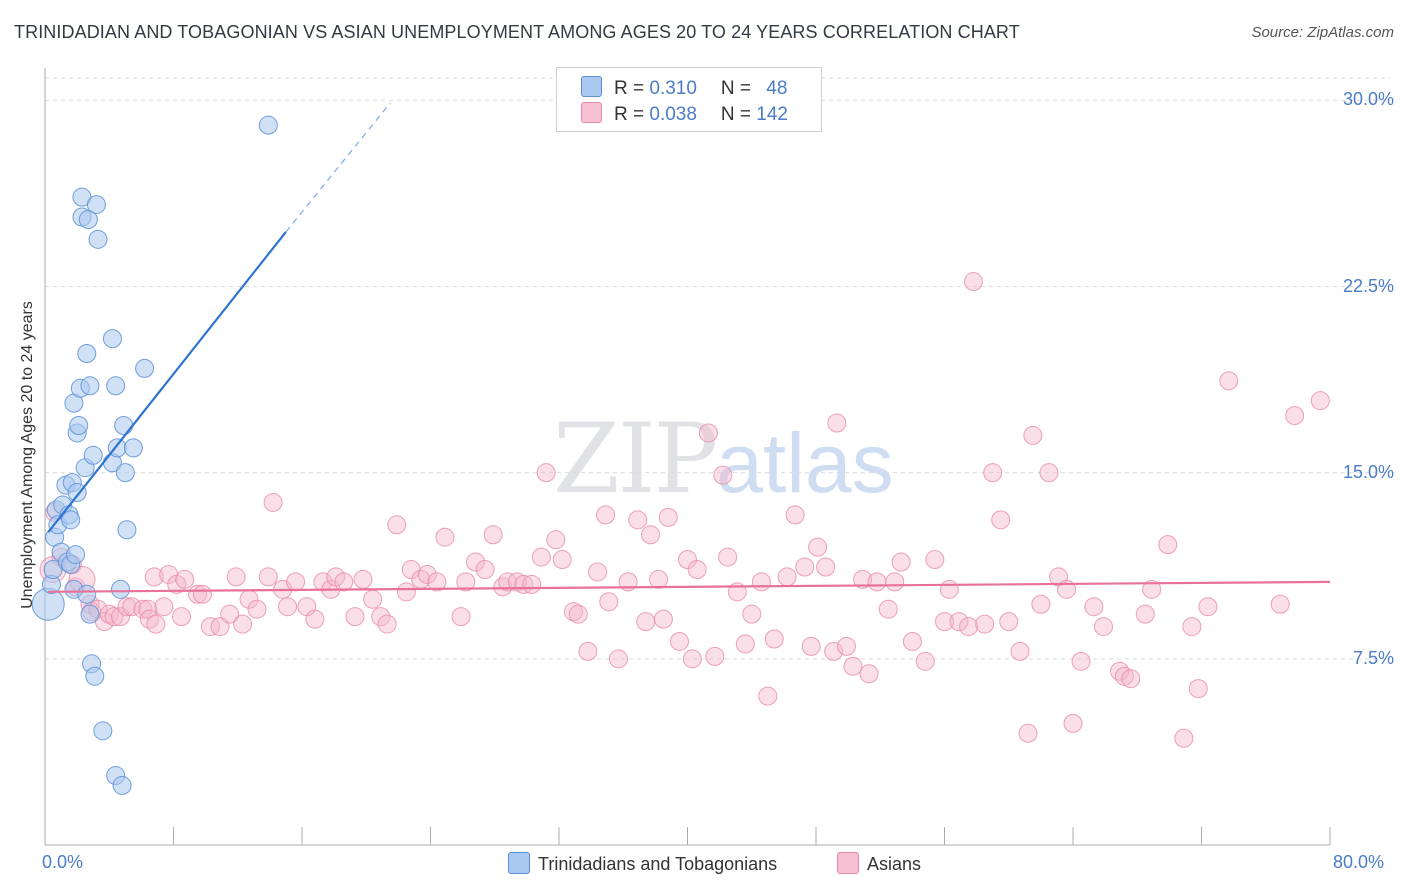 Image resolution: width=1406 pixels, height=892 pixels. Describe the element at coordinates (167, 382) in the screenshot. I see `trend-line-trinidadians` at that location.